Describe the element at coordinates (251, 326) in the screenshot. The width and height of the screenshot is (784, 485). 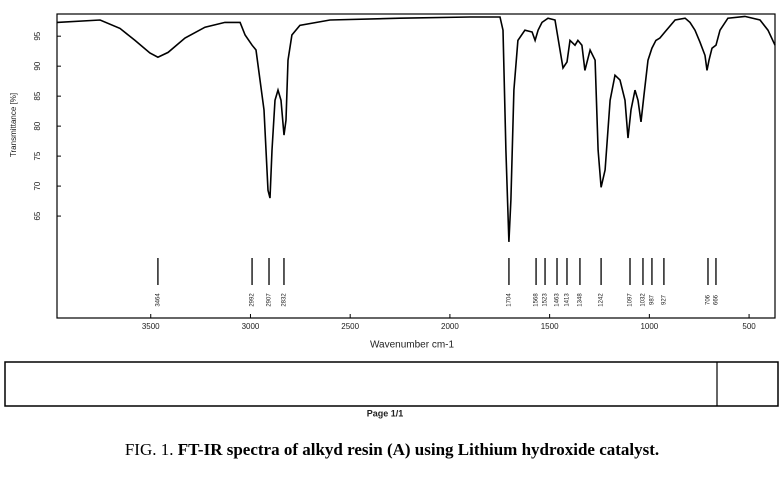
I see `x-tick-label: 3000` at that location.